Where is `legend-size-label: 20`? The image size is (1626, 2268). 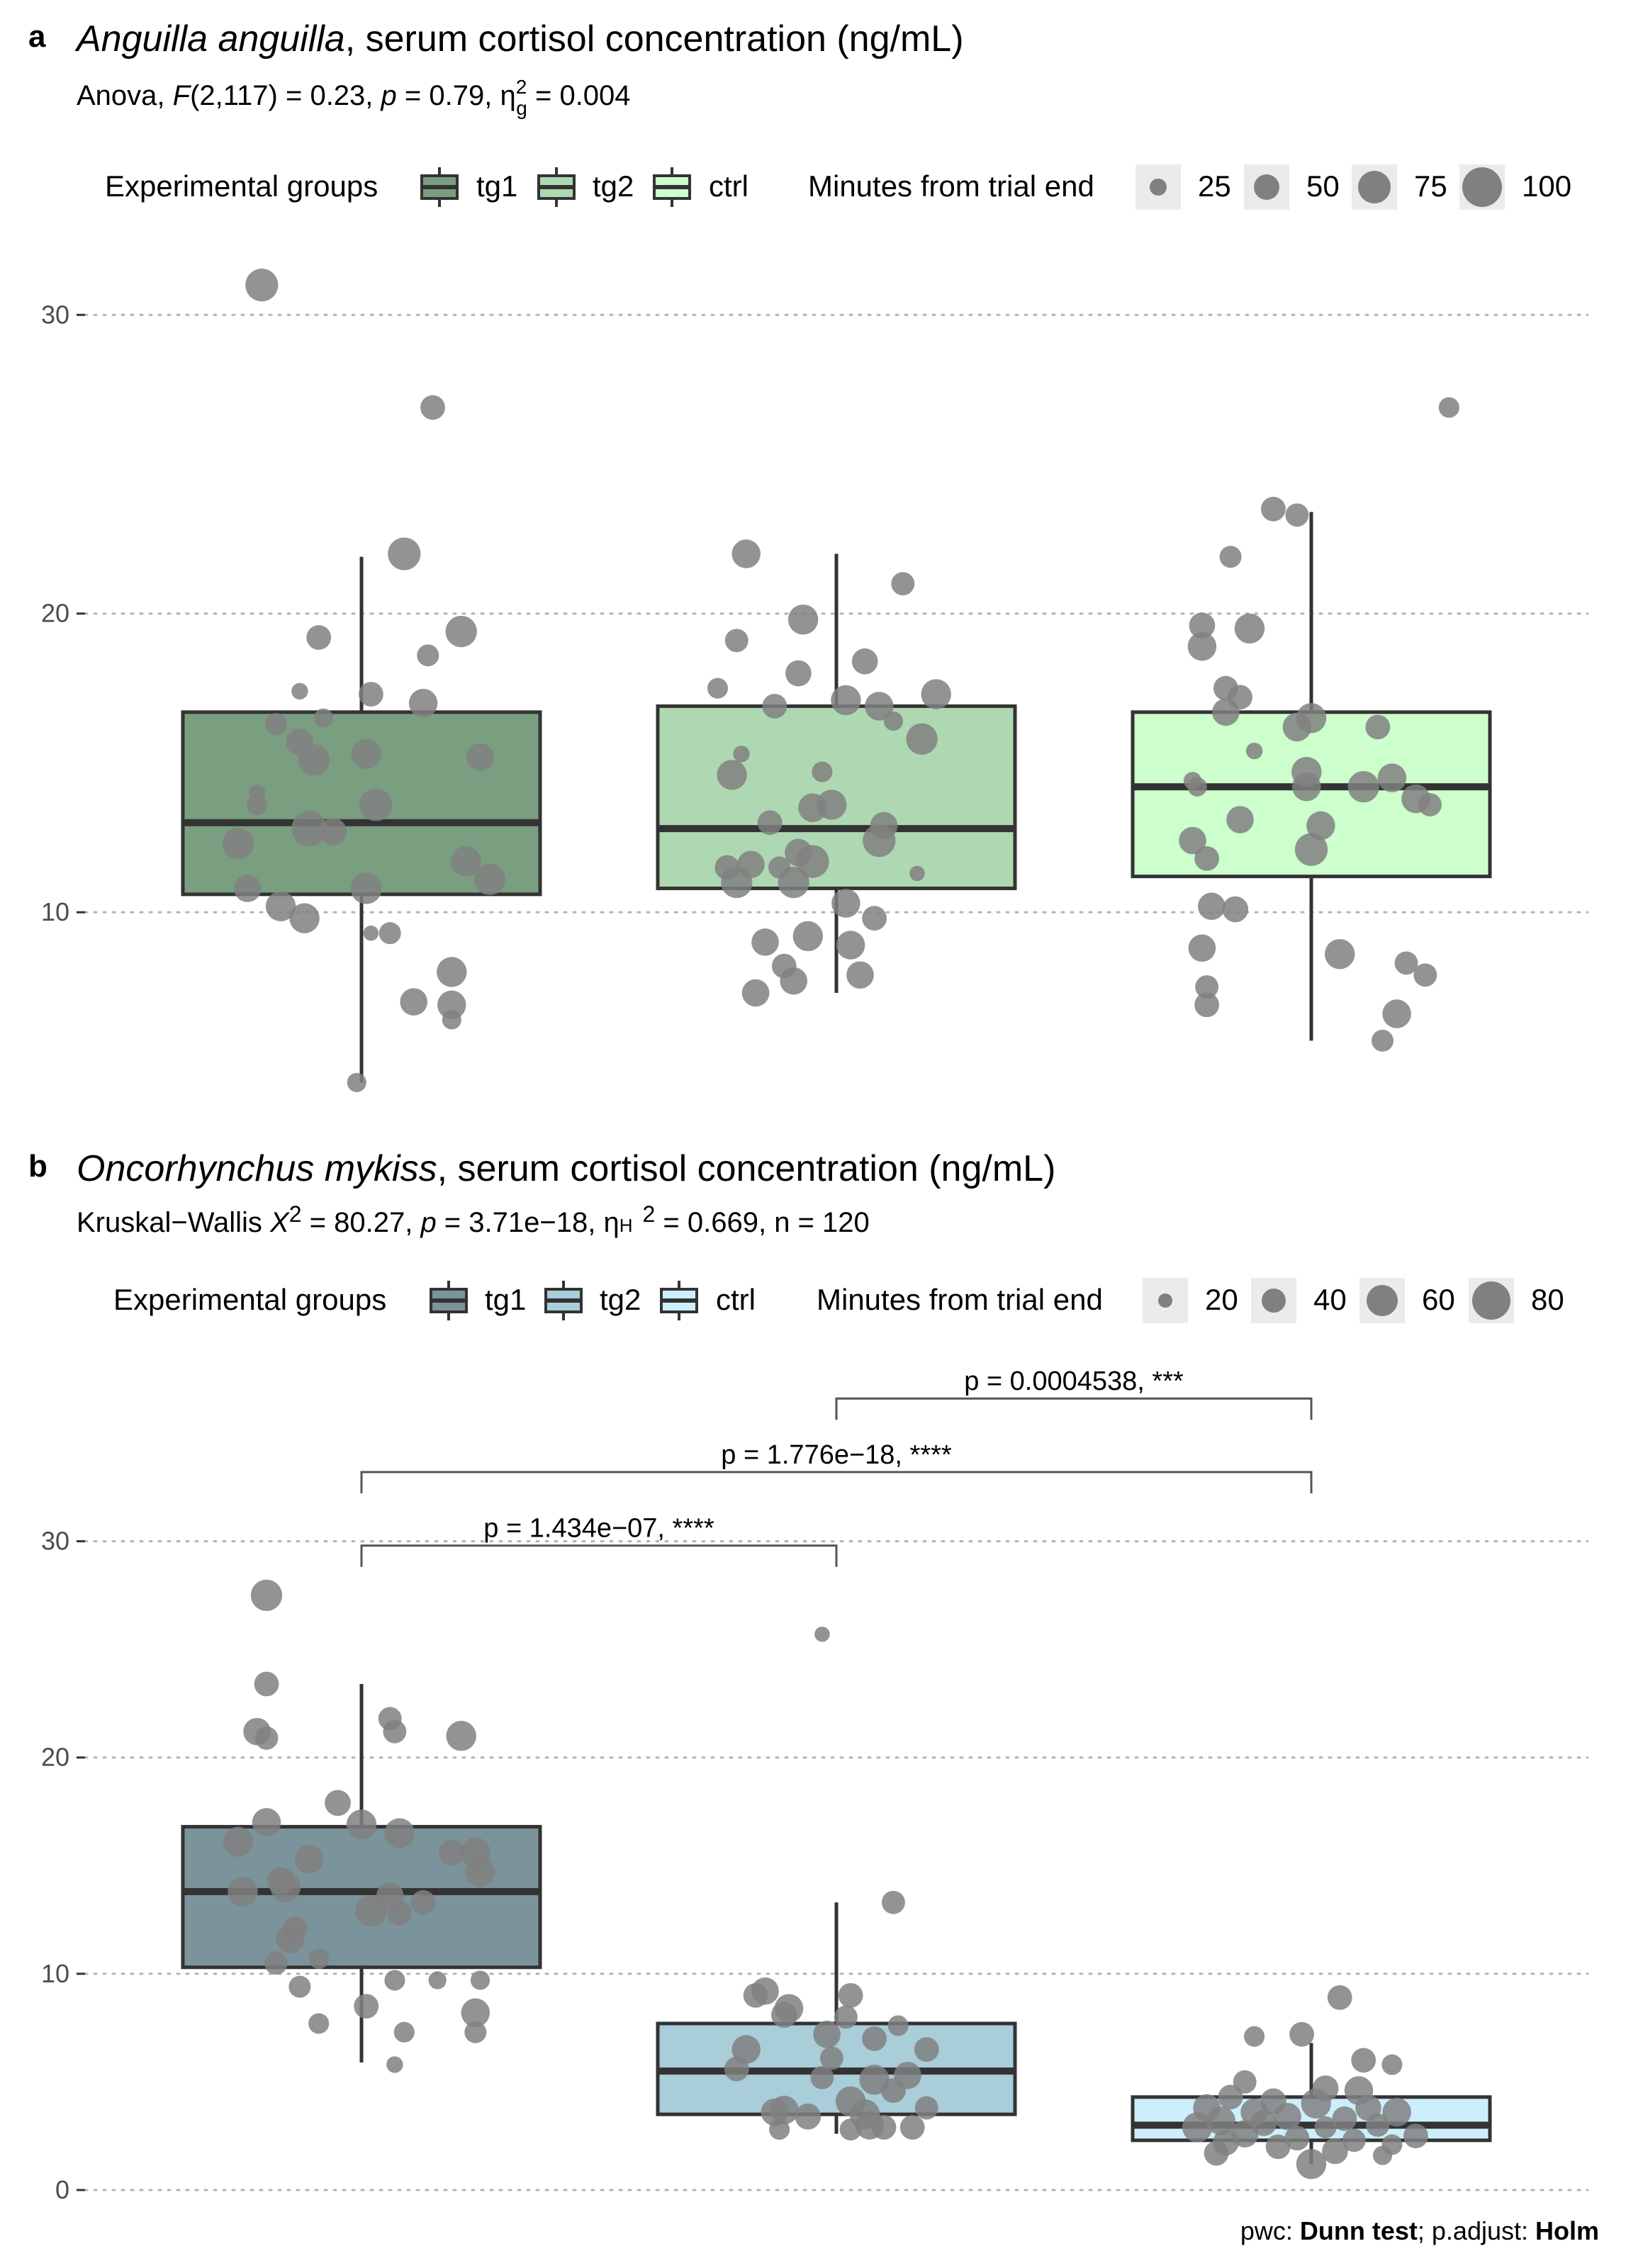 legend-size-label: 20 is located at coordinates (1221, 1299).